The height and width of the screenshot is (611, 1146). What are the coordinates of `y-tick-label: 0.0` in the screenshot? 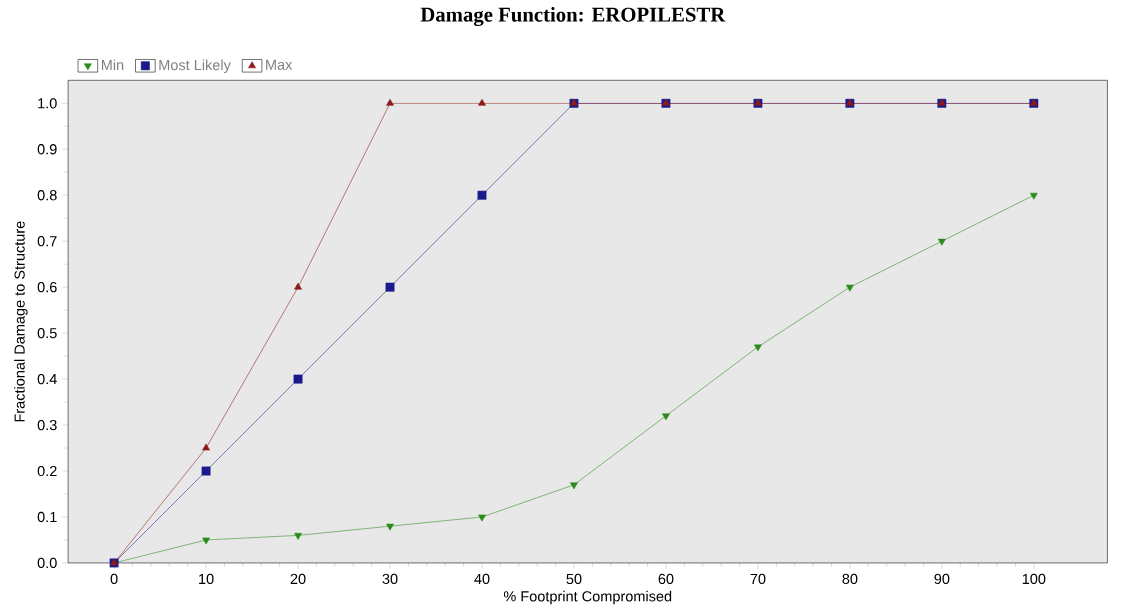 It's located at (47, 563).